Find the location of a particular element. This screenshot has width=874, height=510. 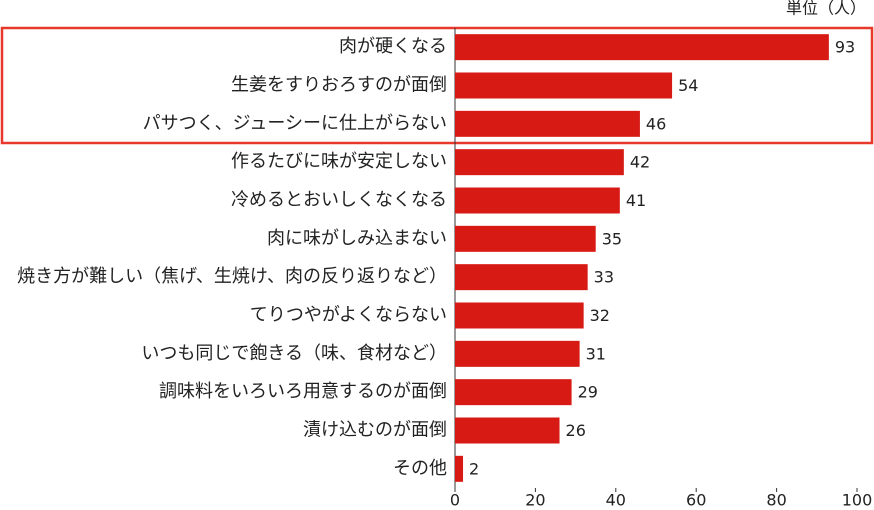

x-tick-label: 100 is located at coordinates (857, 500).